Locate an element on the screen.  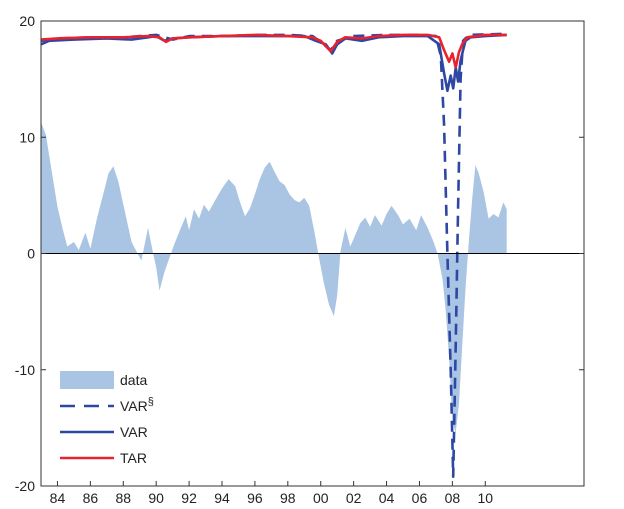
x-tick-label: 06 is located at coordinates (420, 498).